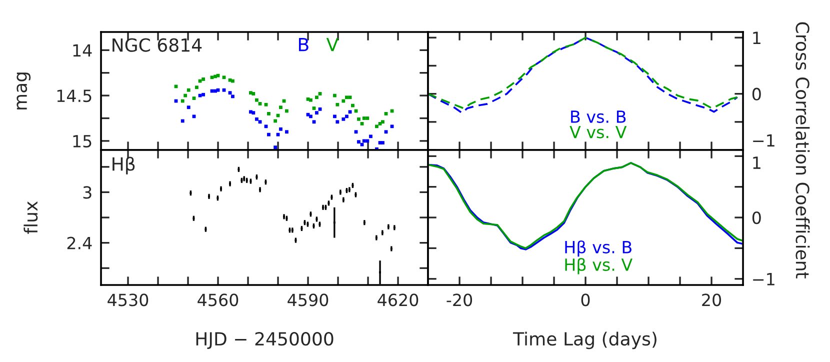 The image size is (830, 362). I want to click on y-tick-label: 15, so click(82, 141).